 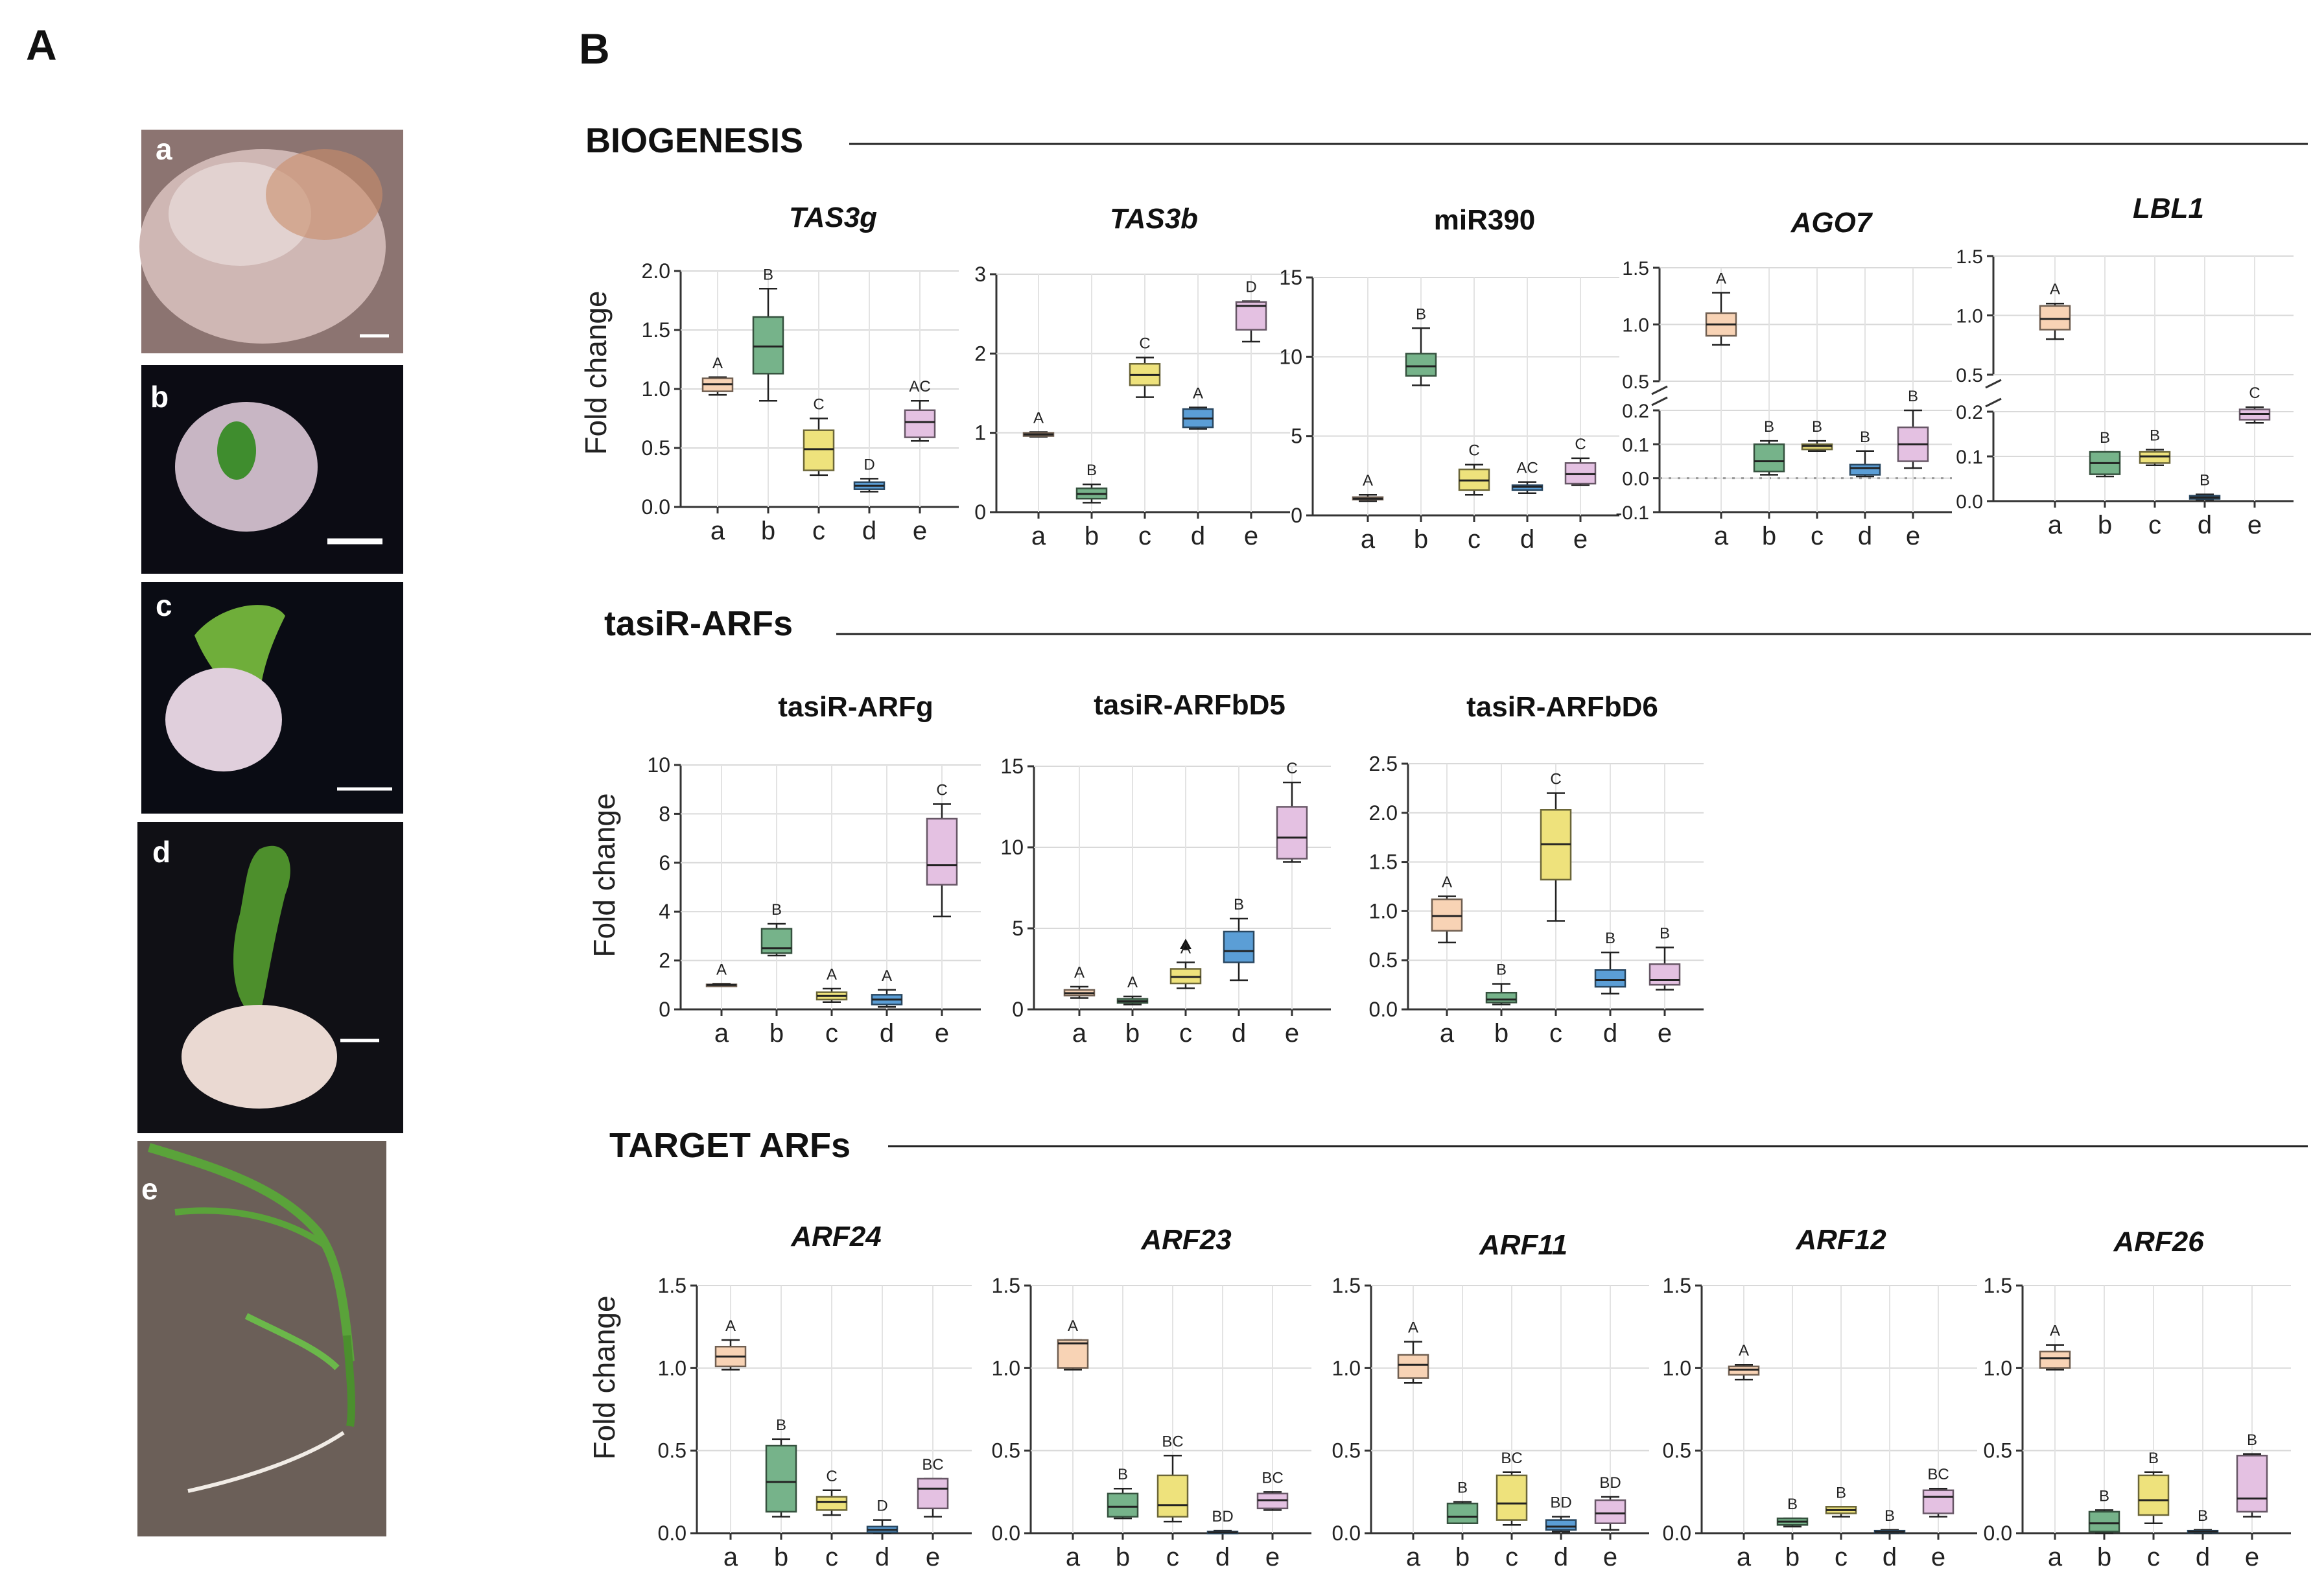 What do you see at coordinates (1635, 445) in the screenshot?
I see `y-tick-label: 0.1` at bounding box center [1635, 445].